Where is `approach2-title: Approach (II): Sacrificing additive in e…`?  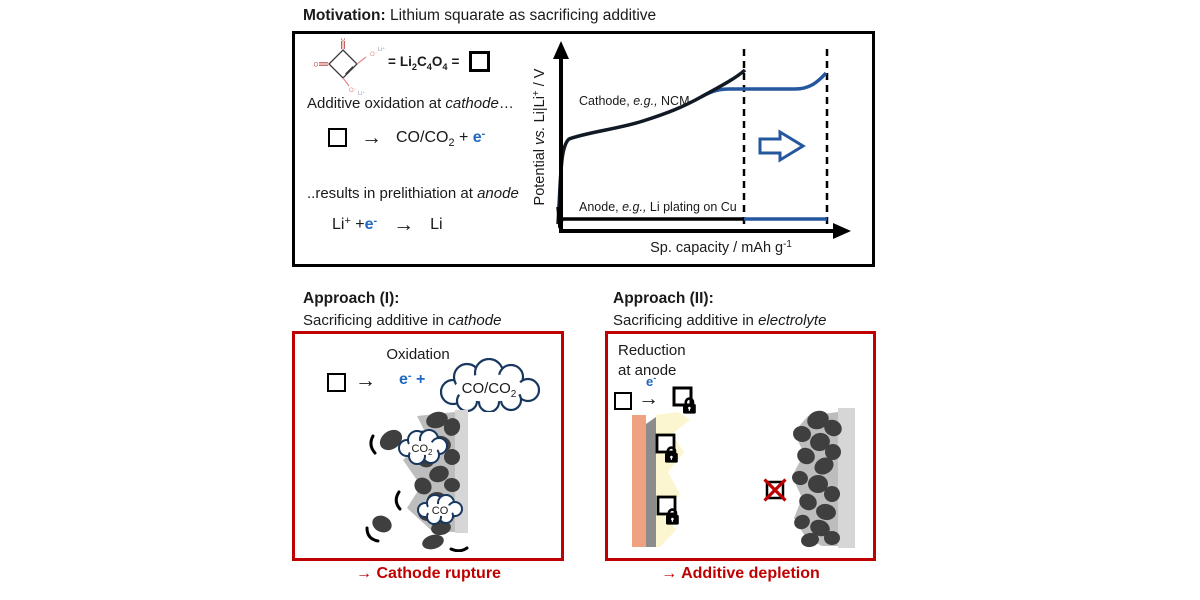 approach2-title: Approach (II): Sacrificing additive in e… is located at coordinates (720, 309).